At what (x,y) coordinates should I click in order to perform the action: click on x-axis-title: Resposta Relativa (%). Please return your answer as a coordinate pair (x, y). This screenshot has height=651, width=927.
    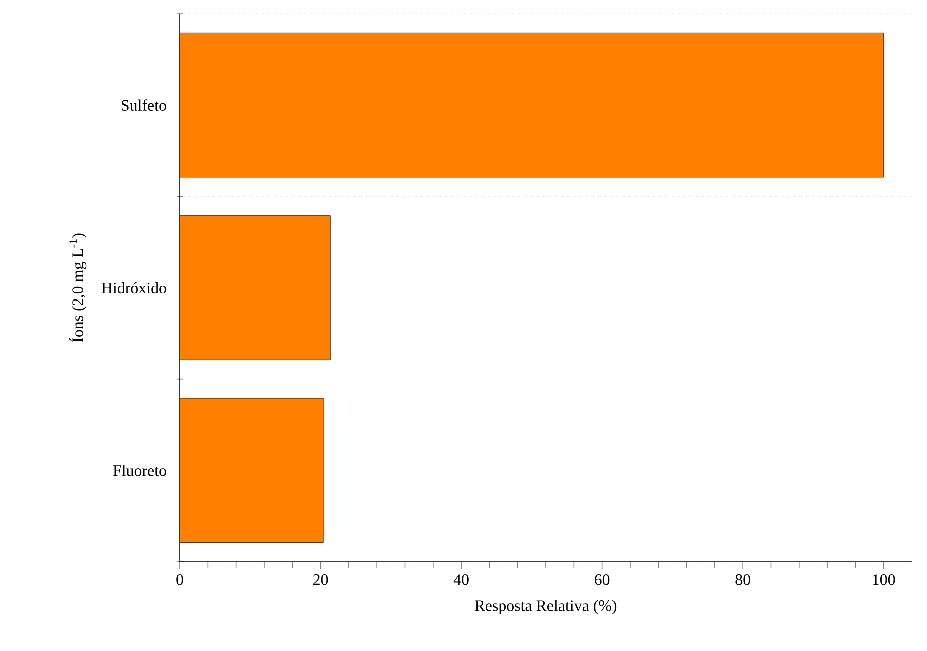
    Looking at the image, I should click on (546, 607).